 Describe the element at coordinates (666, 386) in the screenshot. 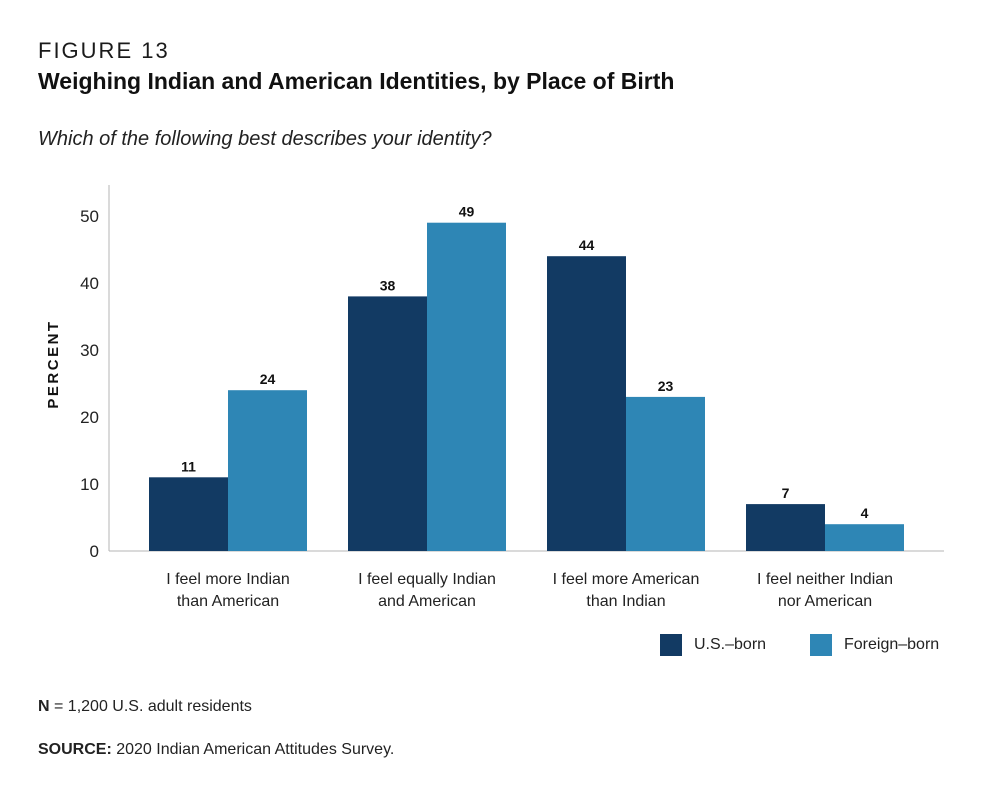

I see `bar-value-label: 23` at that location.